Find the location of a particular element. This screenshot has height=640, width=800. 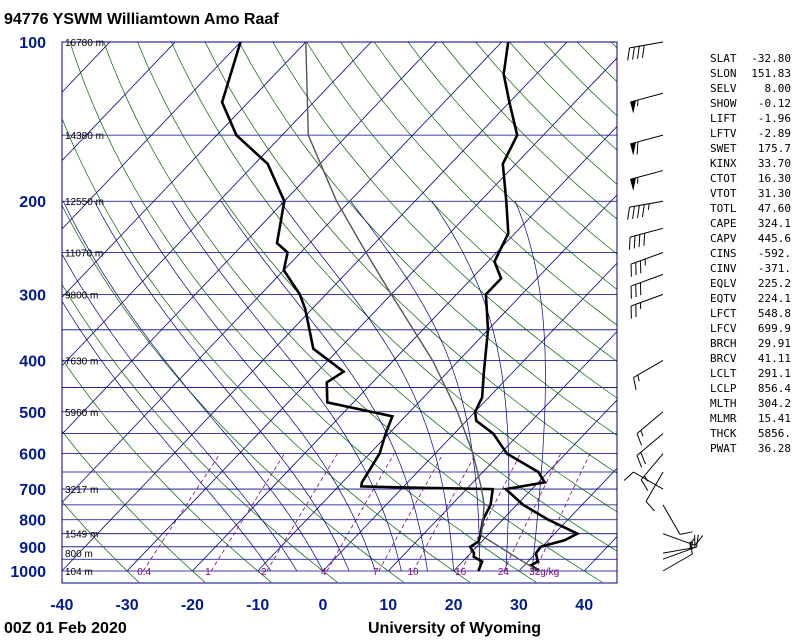

index-value: -32.80 is located at coordinates (771, 58).